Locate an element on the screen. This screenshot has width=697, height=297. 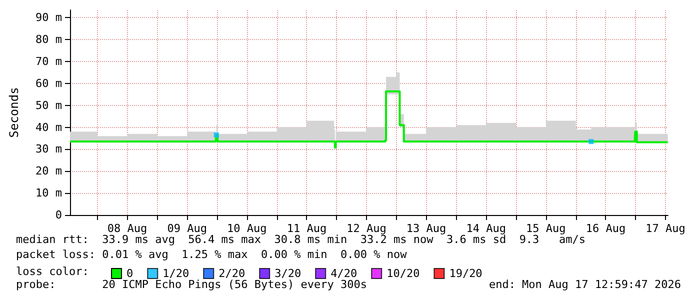
x-tick-label: 12 Aug is located at coordinates (366, 228).